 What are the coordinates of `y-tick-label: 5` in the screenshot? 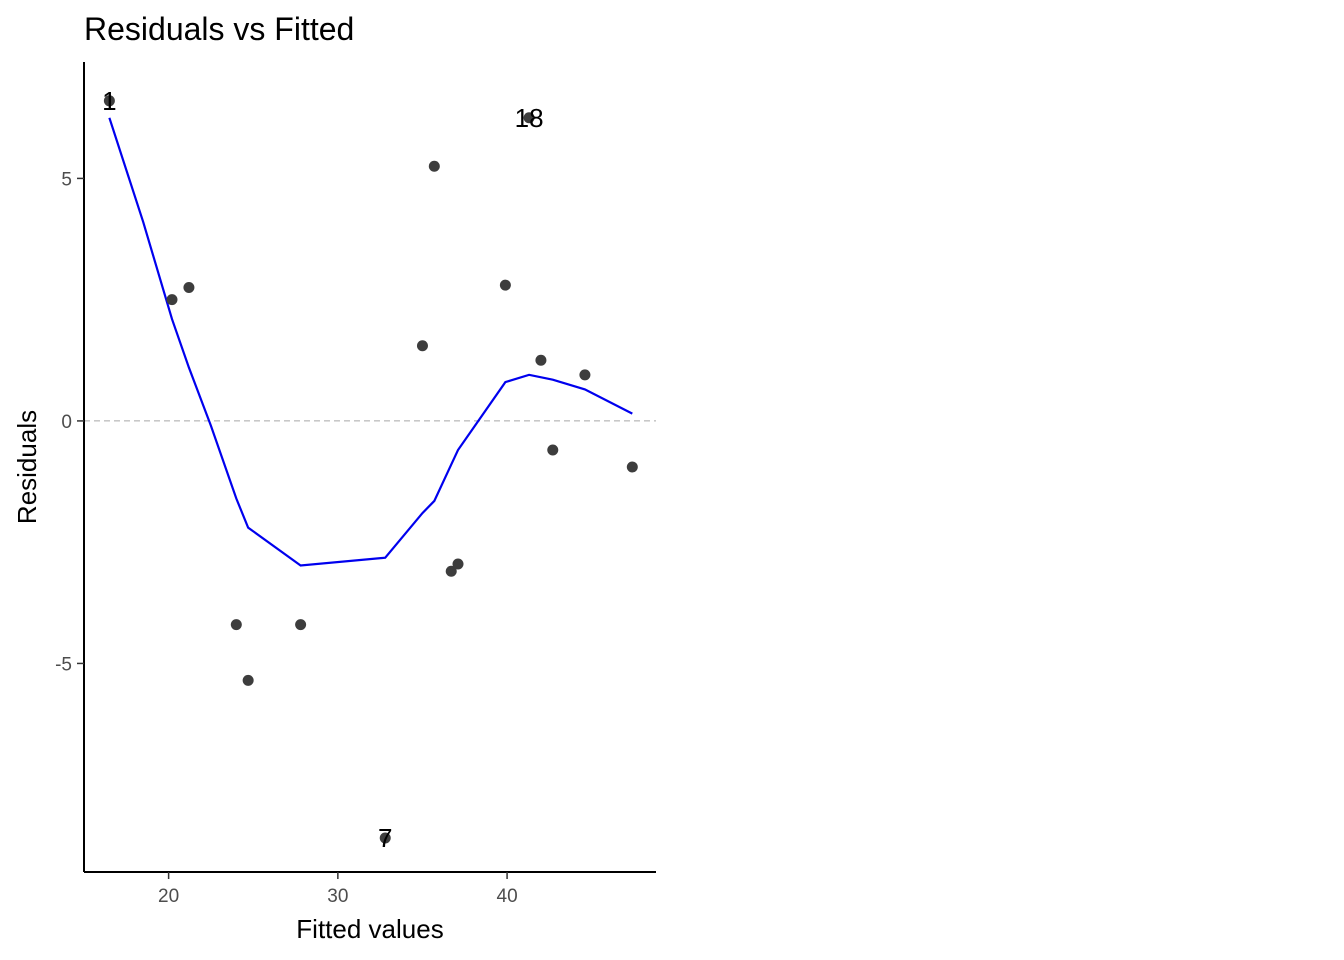 It's located at (66, 179).